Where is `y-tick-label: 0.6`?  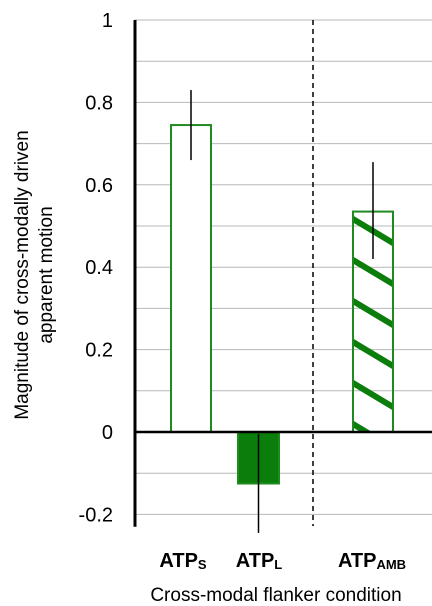 y-tick-label: 0.6 is located at coordinates (99, 186).